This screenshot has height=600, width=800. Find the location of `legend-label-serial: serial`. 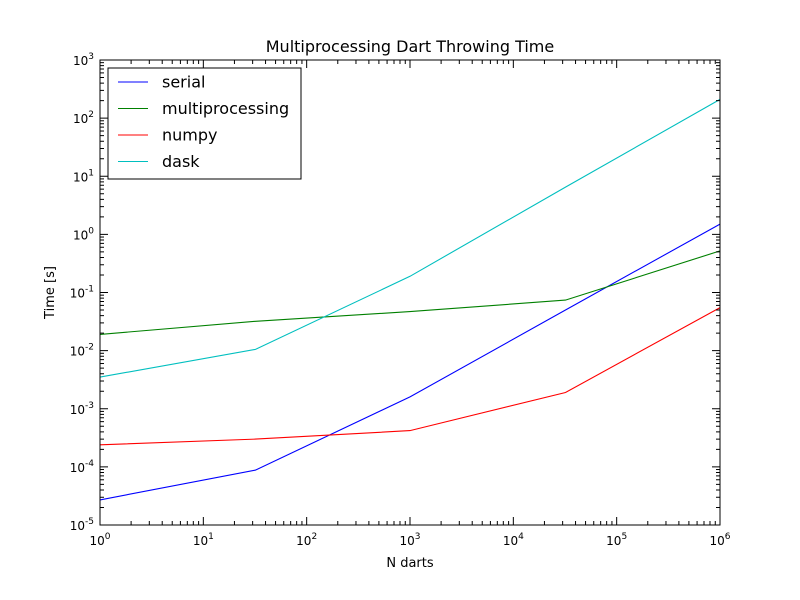

legend-label-serial: serial is located at coordinates (183, 82).